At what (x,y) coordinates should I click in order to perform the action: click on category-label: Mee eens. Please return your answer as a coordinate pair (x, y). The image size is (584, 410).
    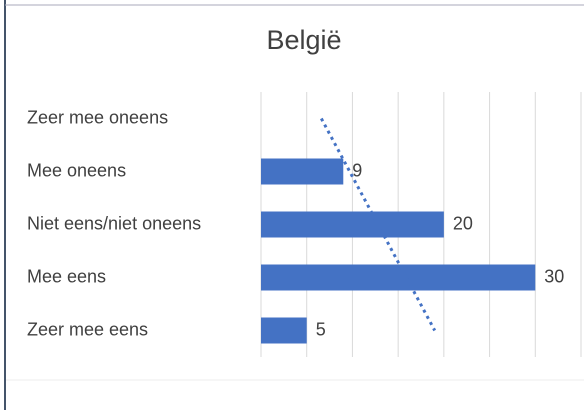
    Looking at the image, I should click on (66, 276).